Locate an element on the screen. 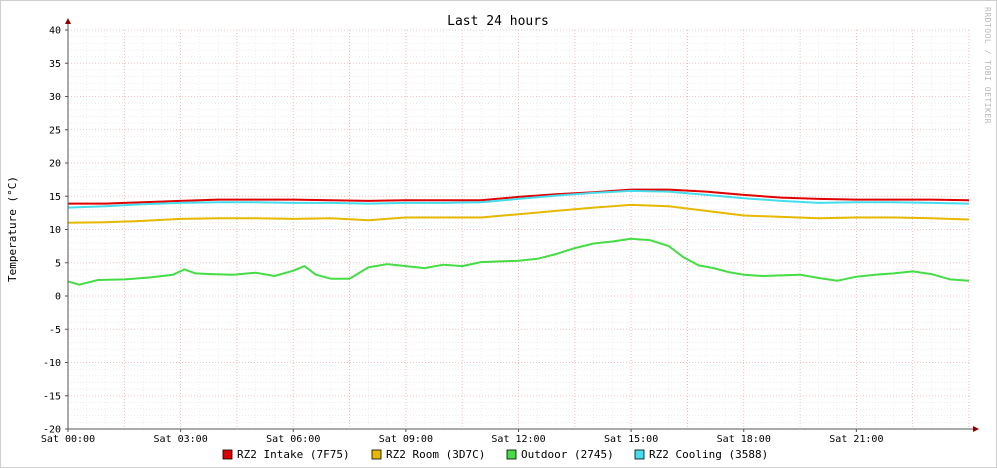 The width and height of the screenshot is (997, 468). legend-label-0: RZ2 Intake (7F75) is located at coordinates (293, 454).